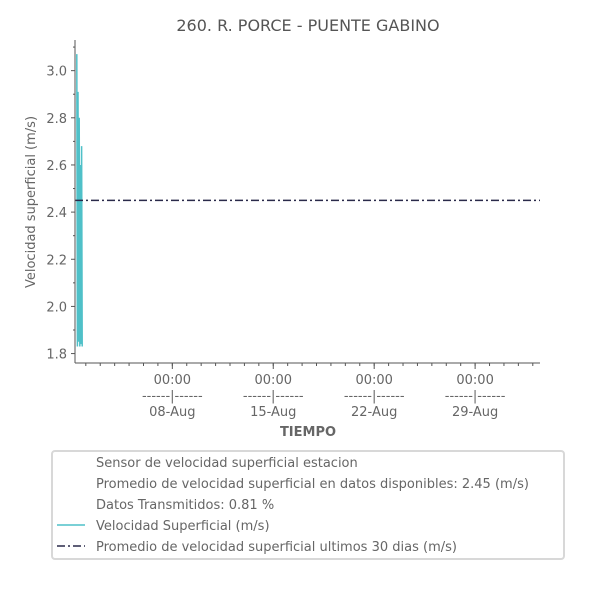 The width and height of the screenshot is (600, 600). What do you see at coordinates (56, 119) in the screenshot?
I see `y-tick-label: 2.8` at bounding box center [56, 119].